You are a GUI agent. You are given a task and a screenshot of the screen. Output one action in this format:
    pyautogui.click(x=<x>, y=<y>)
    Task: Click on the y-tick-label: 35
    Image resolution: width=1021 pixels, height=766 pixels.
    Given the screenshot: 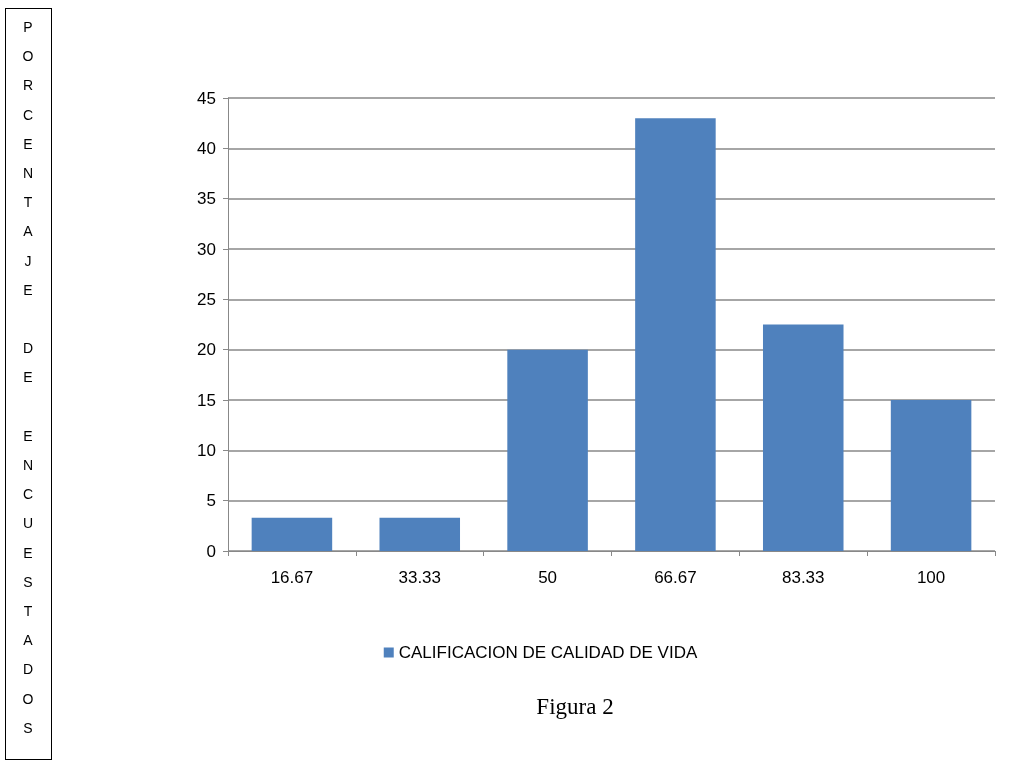 What is the action you would take?
    pyautogui.click(x=206, y=199)
    